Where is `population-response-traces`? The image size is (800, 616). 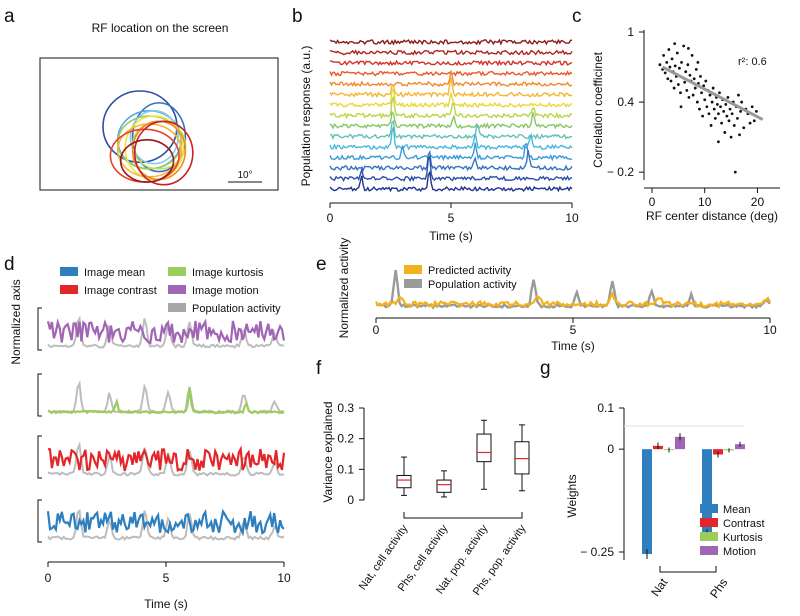 population-response-traces is located at coordinates (451, 115).